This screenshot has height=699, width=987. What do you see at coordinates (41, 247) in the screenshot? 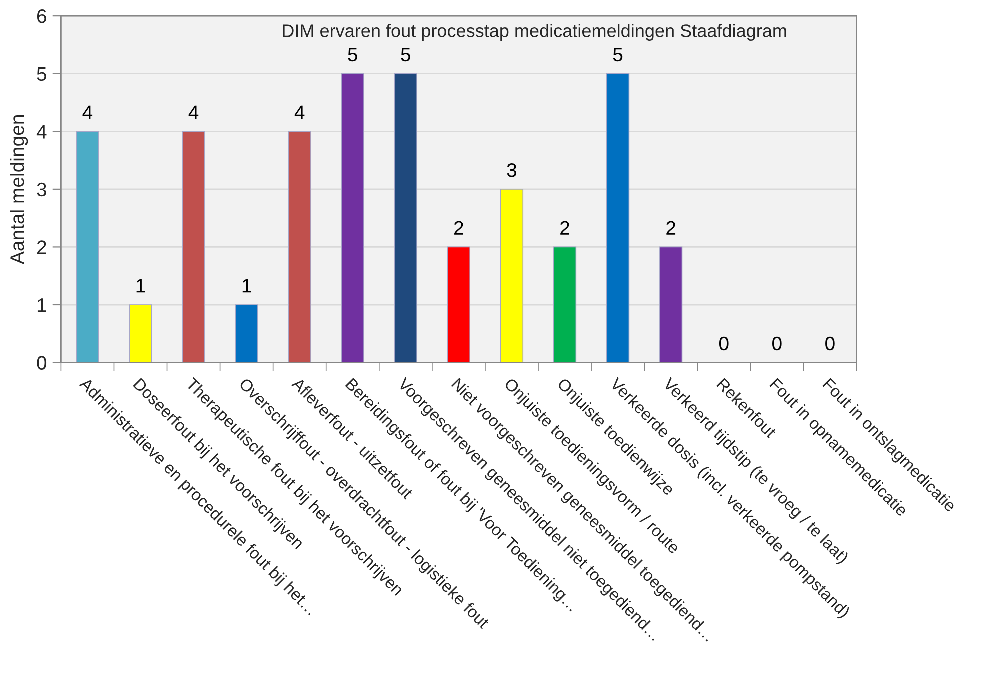
I see `y-tick-label: 2` at bounding box center [41, 247].